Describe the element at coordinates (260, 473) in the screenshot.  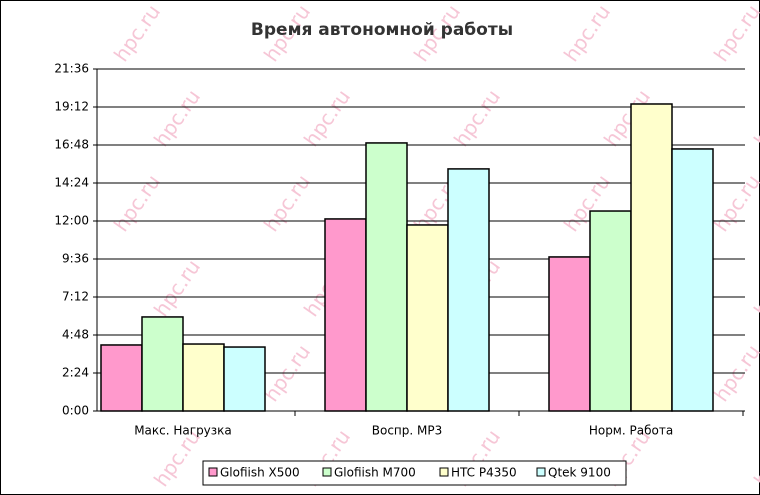
I see `legend-label: Glofiish X500` at that location.